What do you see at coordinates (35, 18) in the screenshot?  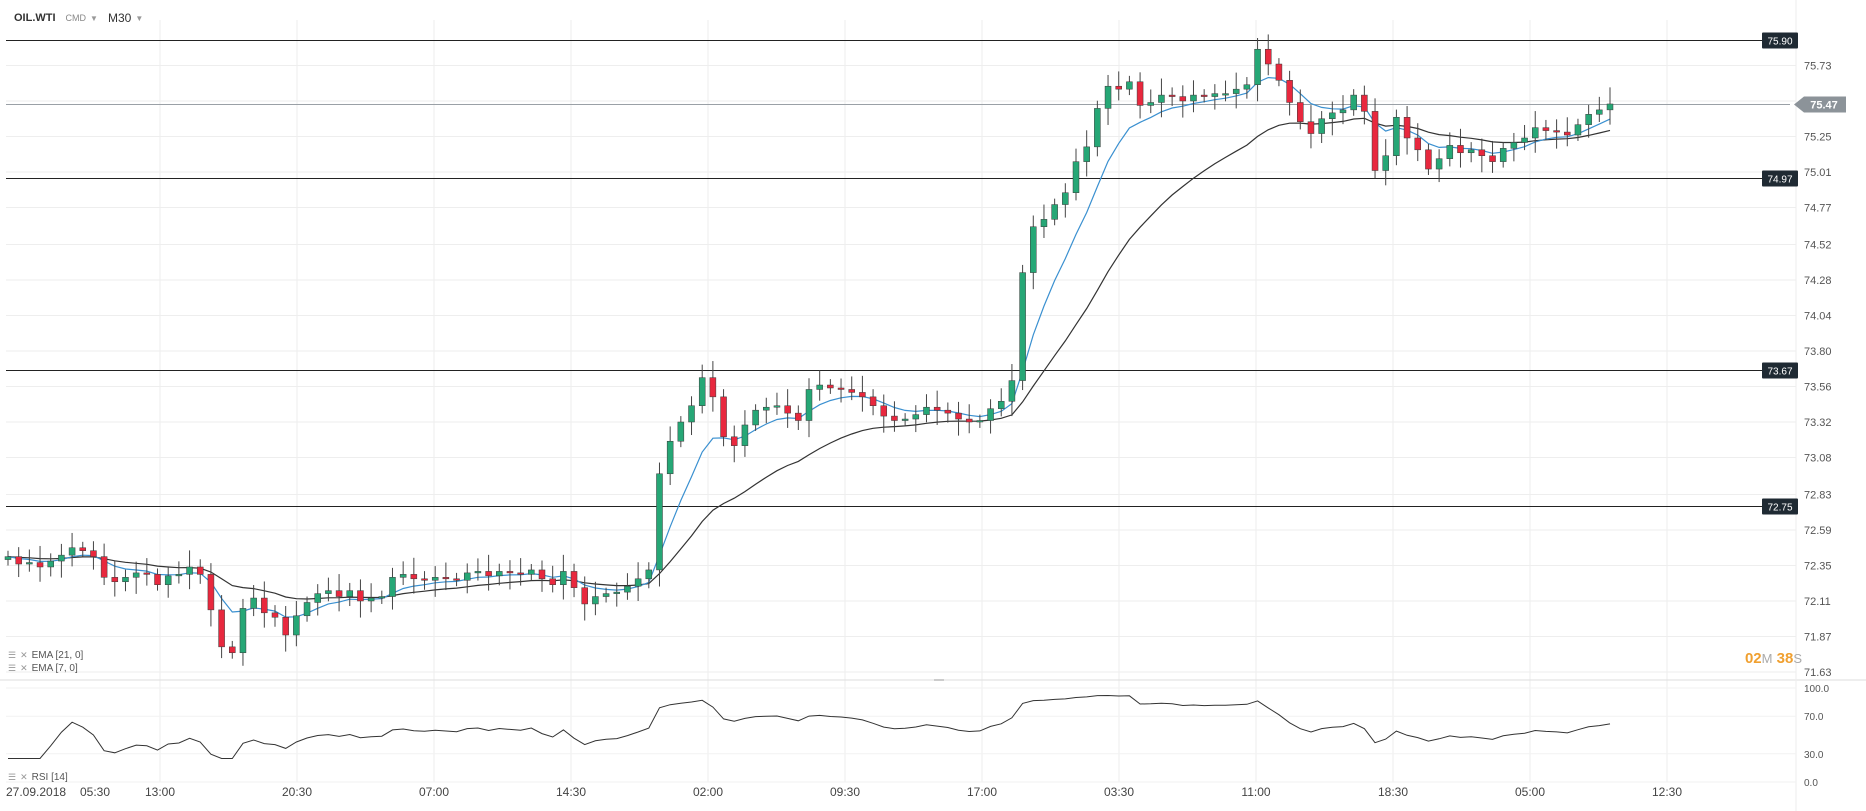 I see `symbol-label: OIL.WTI` at bounding box center [35, 18].